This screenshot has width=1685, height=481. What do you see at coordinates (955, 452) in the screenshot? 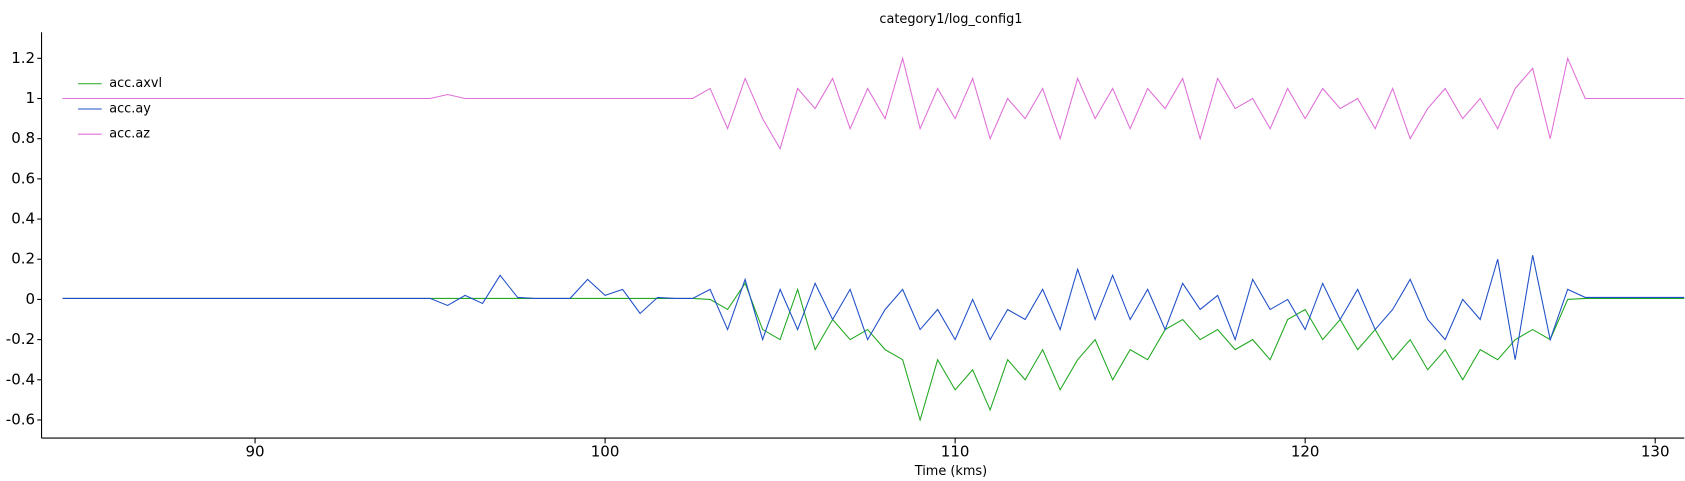
I see `x-tick-label: 110` at bounding box center [955, 452].